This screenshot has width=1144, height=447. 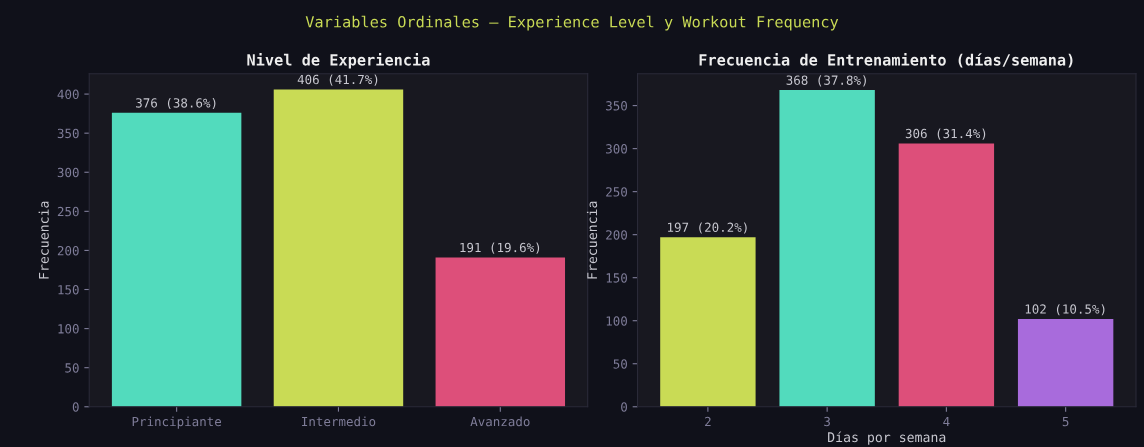 What do you see at coordinates (337, 80) in the screenshot?
I see `data-label: 406 (41.7%)` at bounding box center [337, 80].